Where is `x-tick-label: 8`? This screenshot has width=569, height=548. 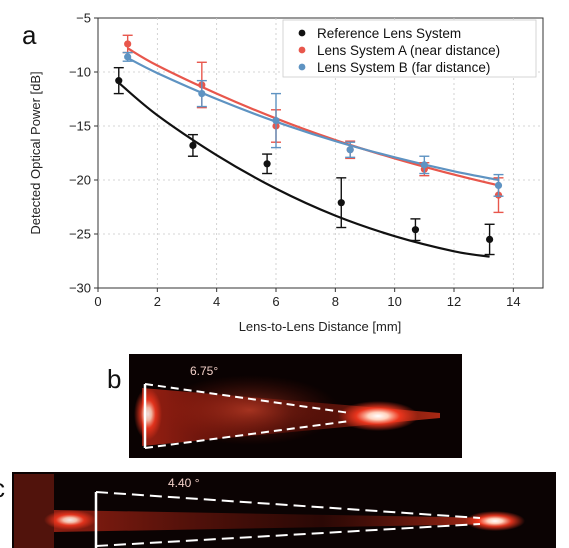
x-tick-label: 8 is located at coordinates (335, 301).